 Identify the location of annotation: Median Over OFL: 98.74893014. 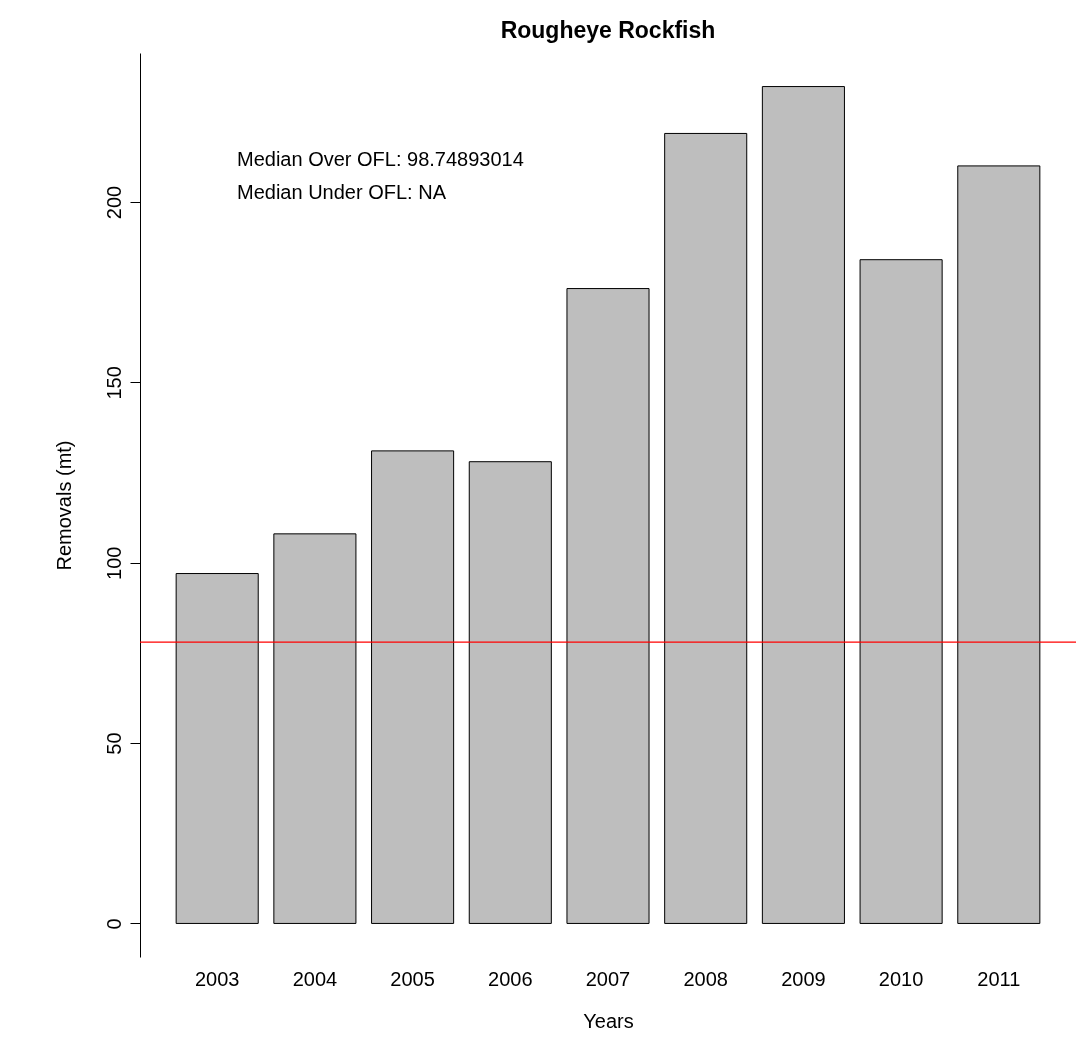
(380, 159).